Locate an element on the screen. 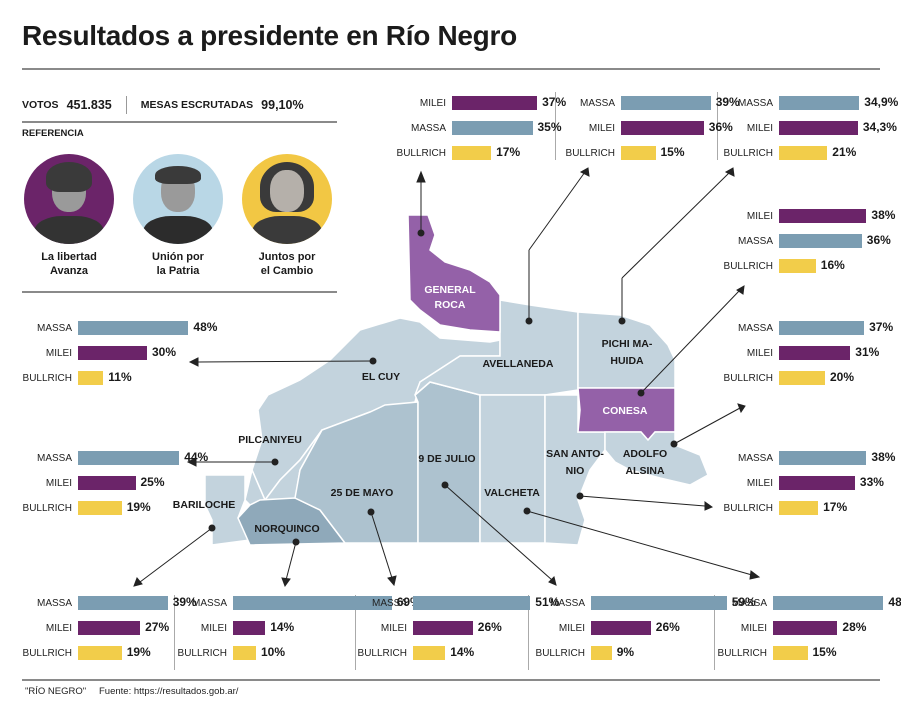 The height and width of the screenshot is (720, 901). result-row: MASSA 37% is located at coordinates (450, 328).